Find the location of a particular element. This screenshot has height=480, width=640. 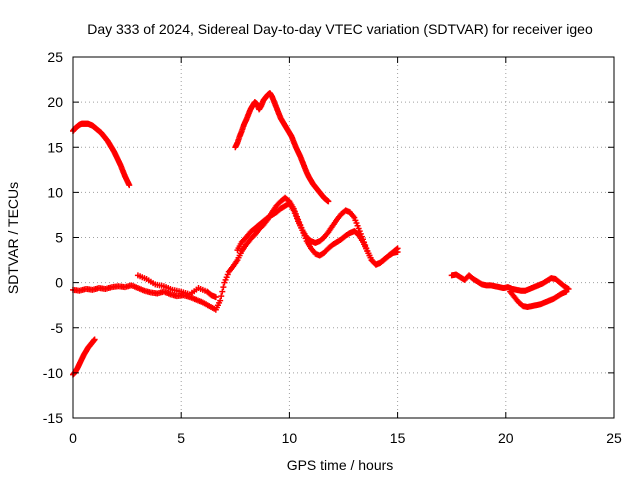

y-tick-label: -5 is located at coordinates (57, 328).